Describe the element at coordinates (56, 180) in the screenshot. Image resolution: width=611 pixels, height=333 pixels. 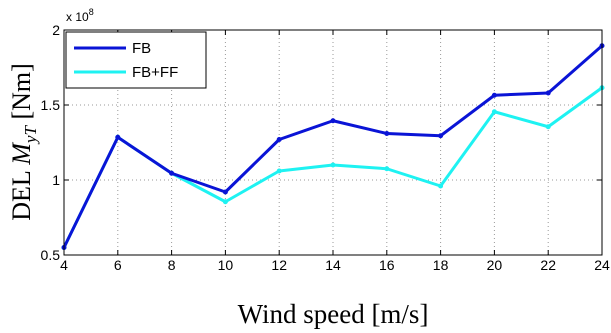
I see `y-tick-label: 1` at that location.